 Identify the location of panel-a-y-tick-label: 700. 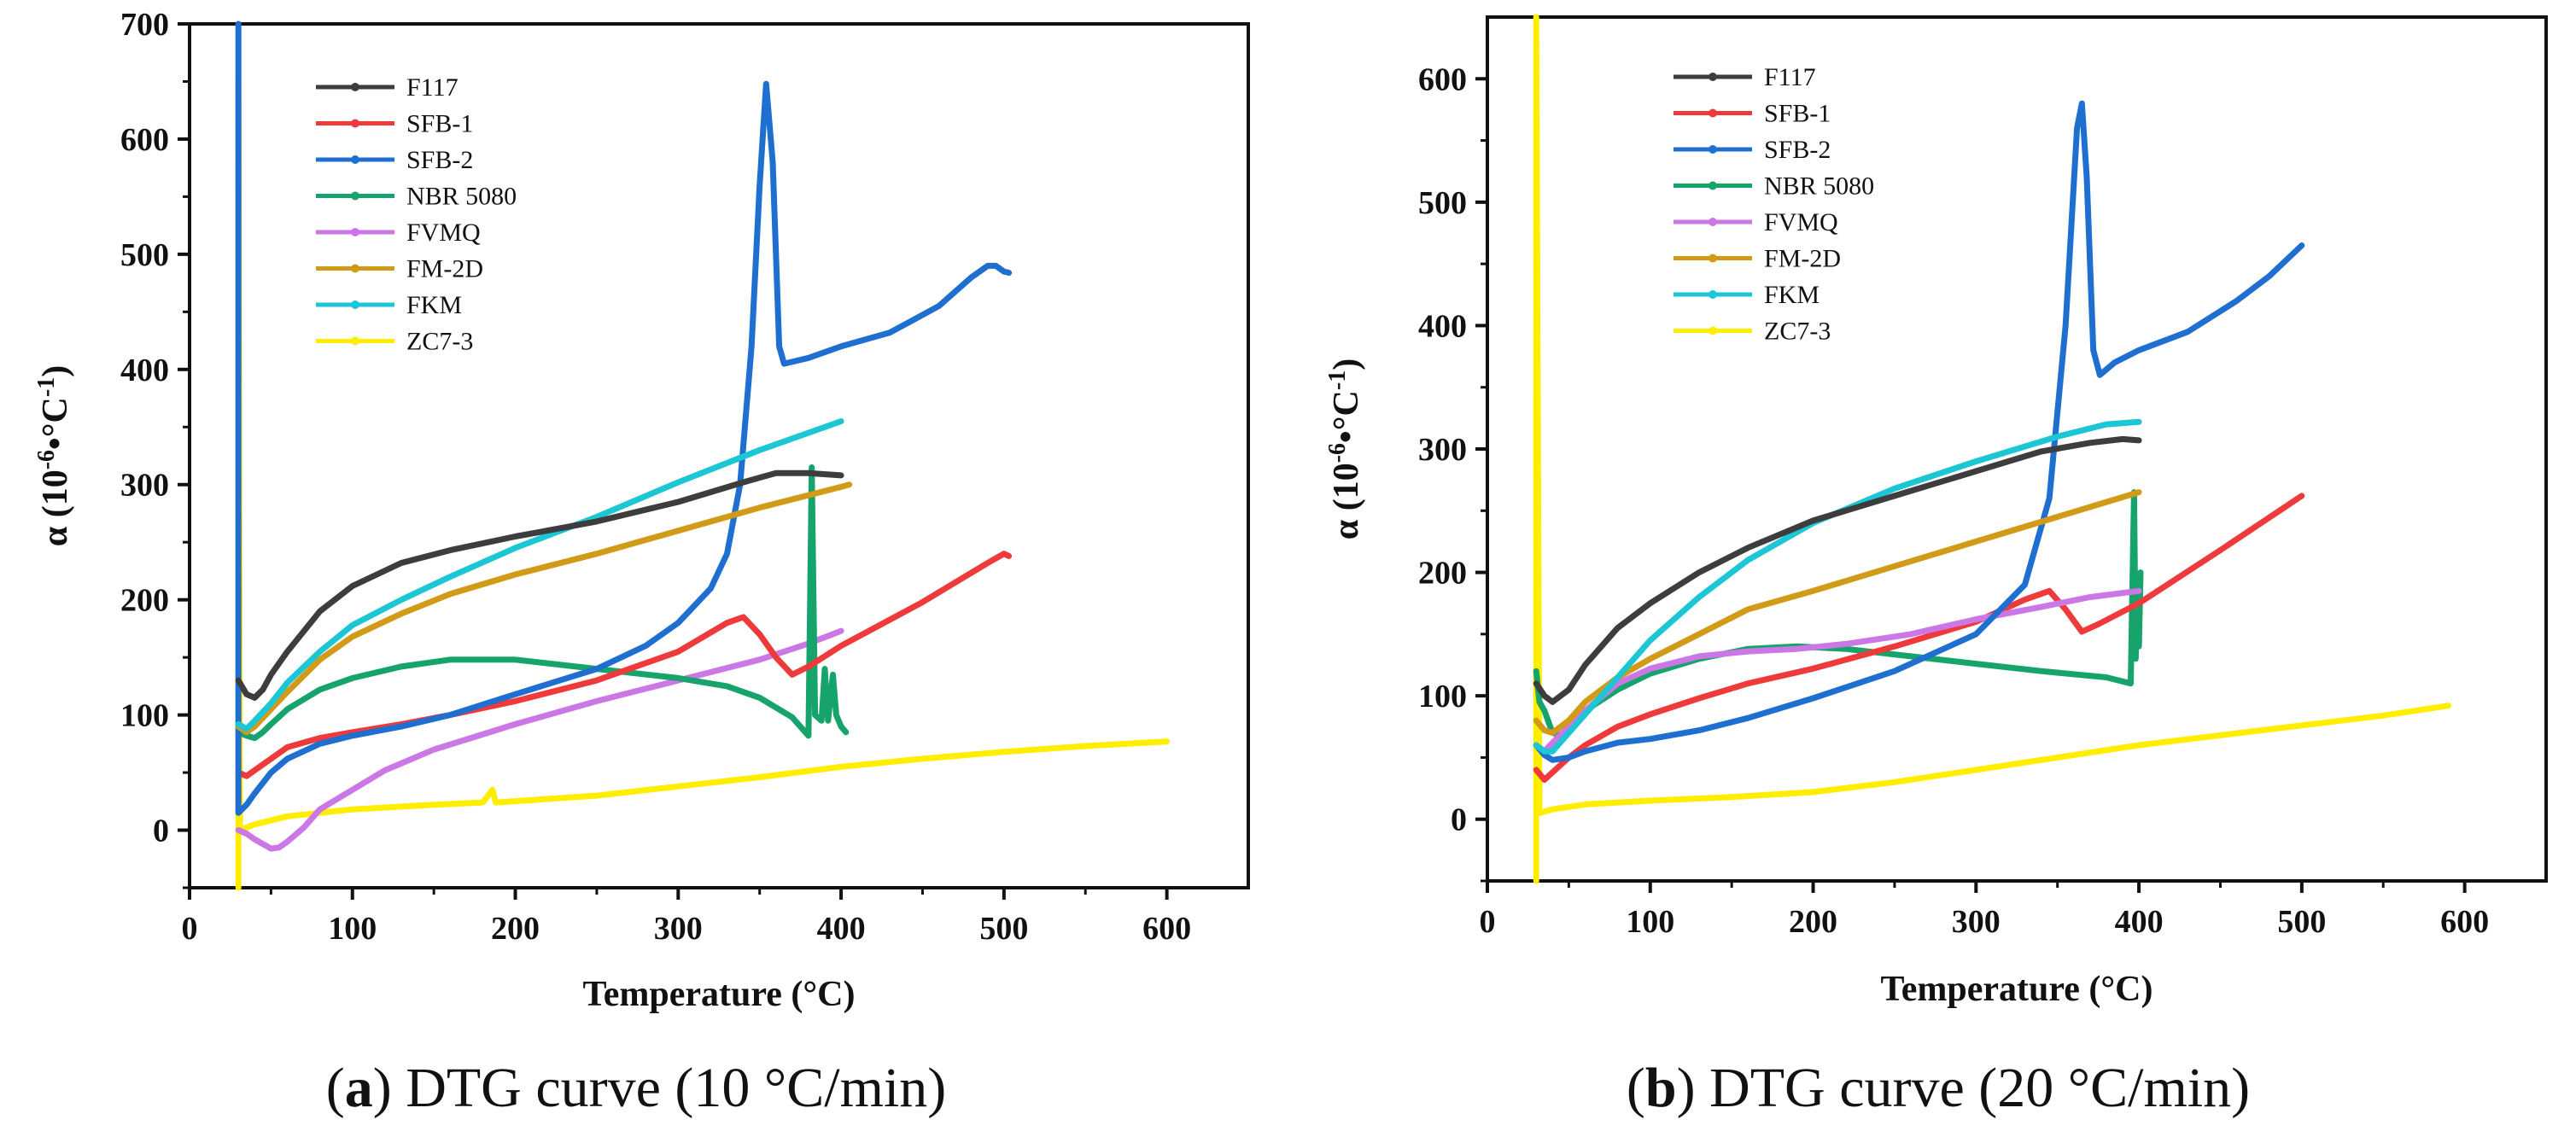
(144, 25).